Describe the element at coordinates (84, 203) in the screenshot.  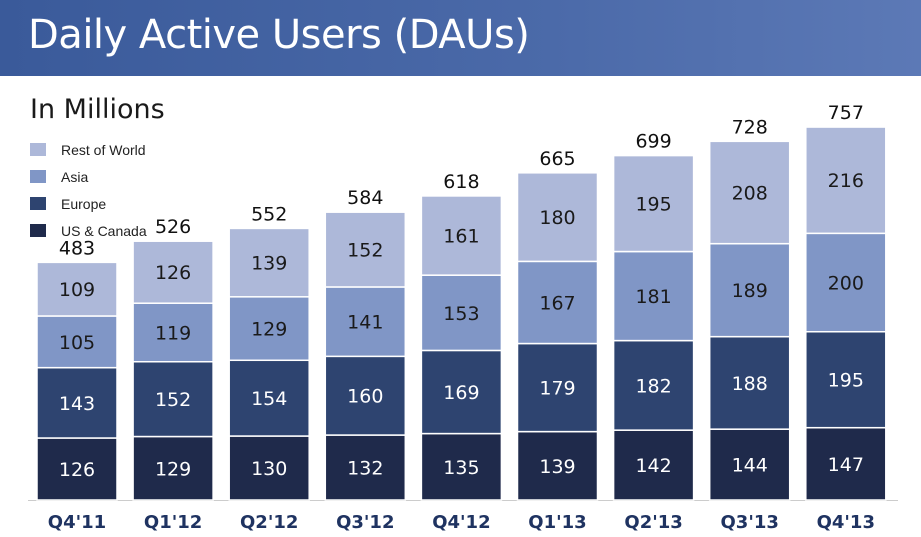
I see `legend-label: Europe` at that location.